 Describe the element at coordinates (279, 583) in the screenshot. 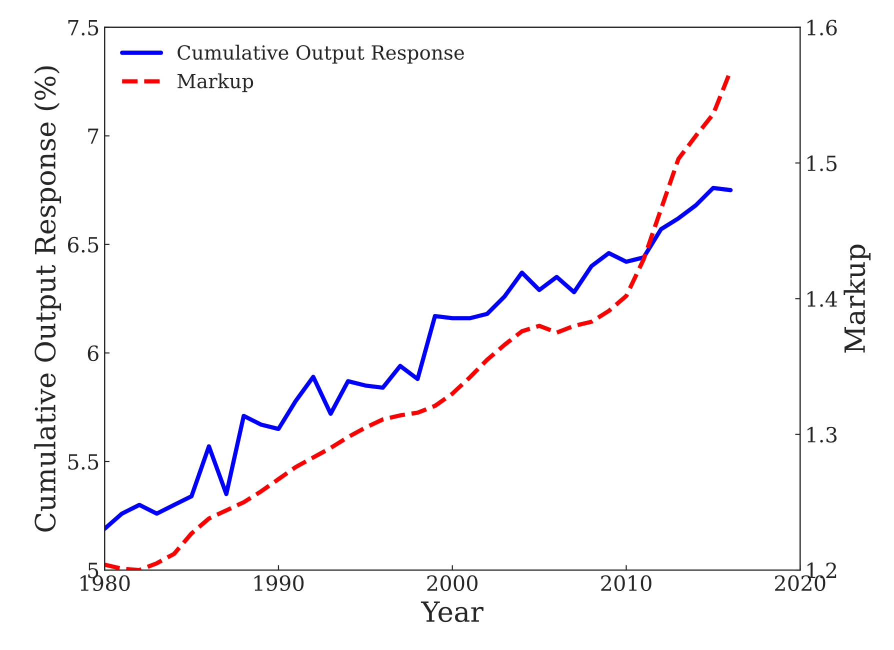

I see `x-tick-label: 1990` at that location.